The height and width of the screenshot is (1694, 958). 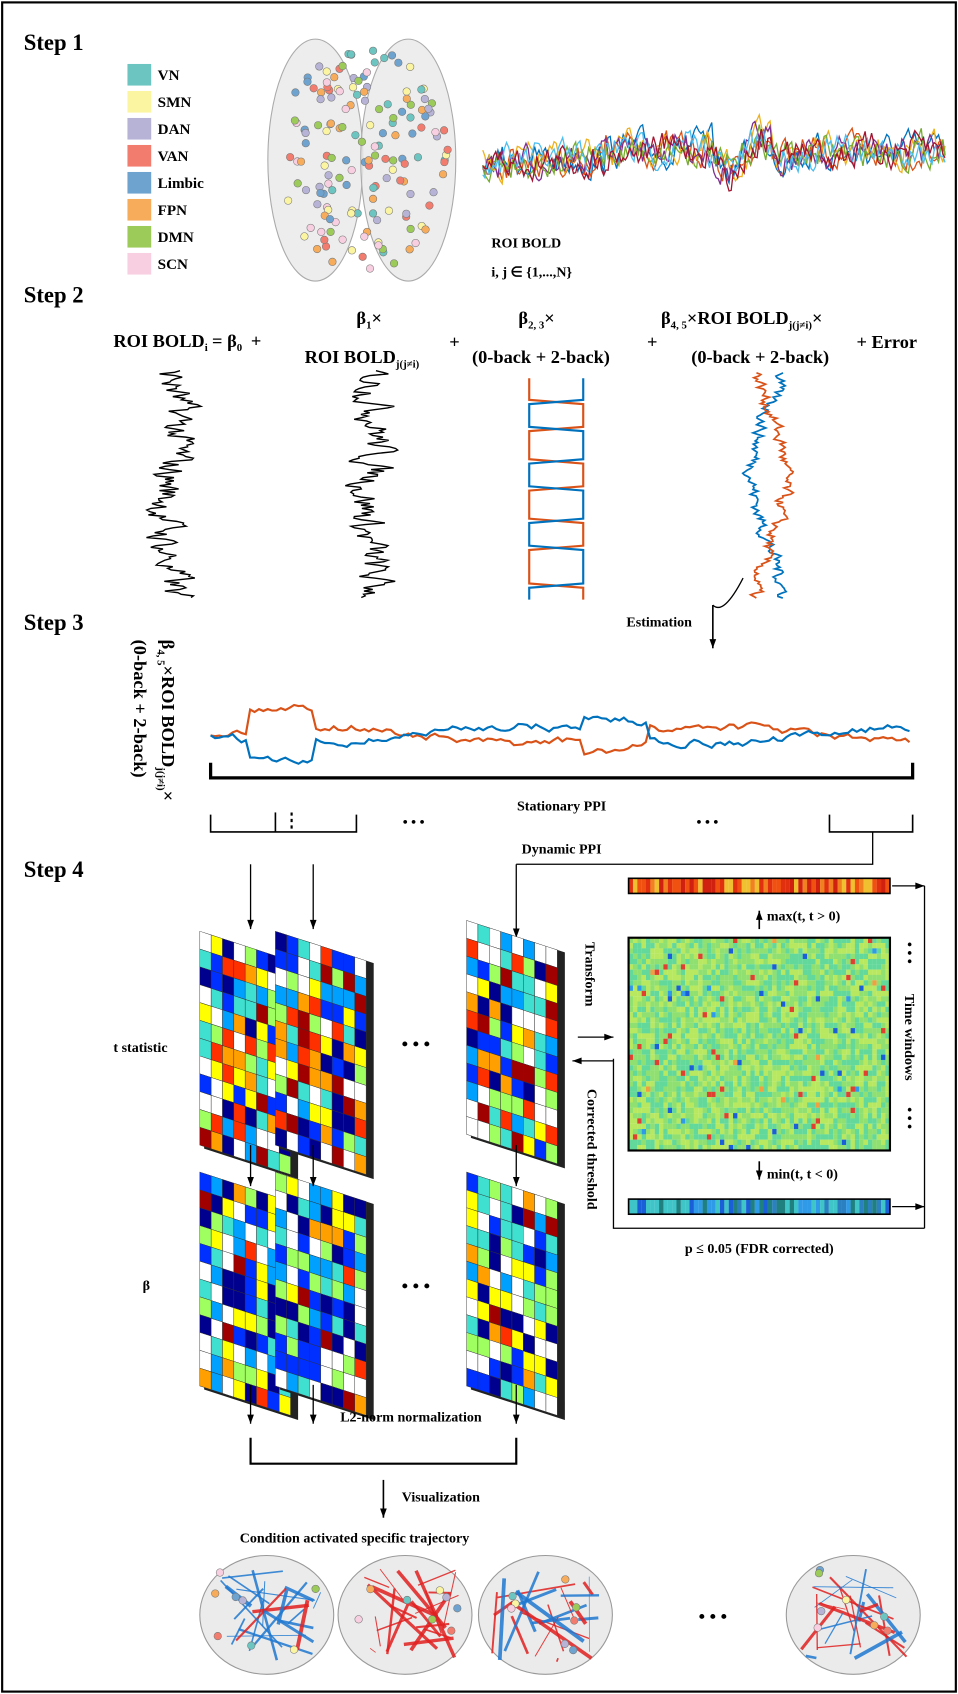 I want to click on equation-term: (0-back + 2-back), so click(x=760, y=357).